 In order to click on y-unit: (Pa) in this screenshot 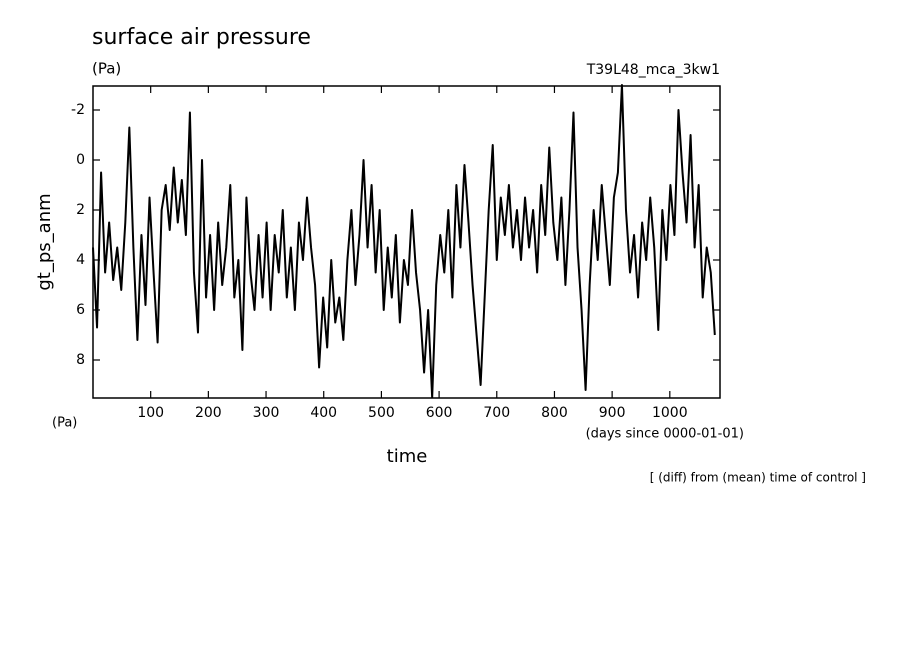, I will do `click(64, 423)`.